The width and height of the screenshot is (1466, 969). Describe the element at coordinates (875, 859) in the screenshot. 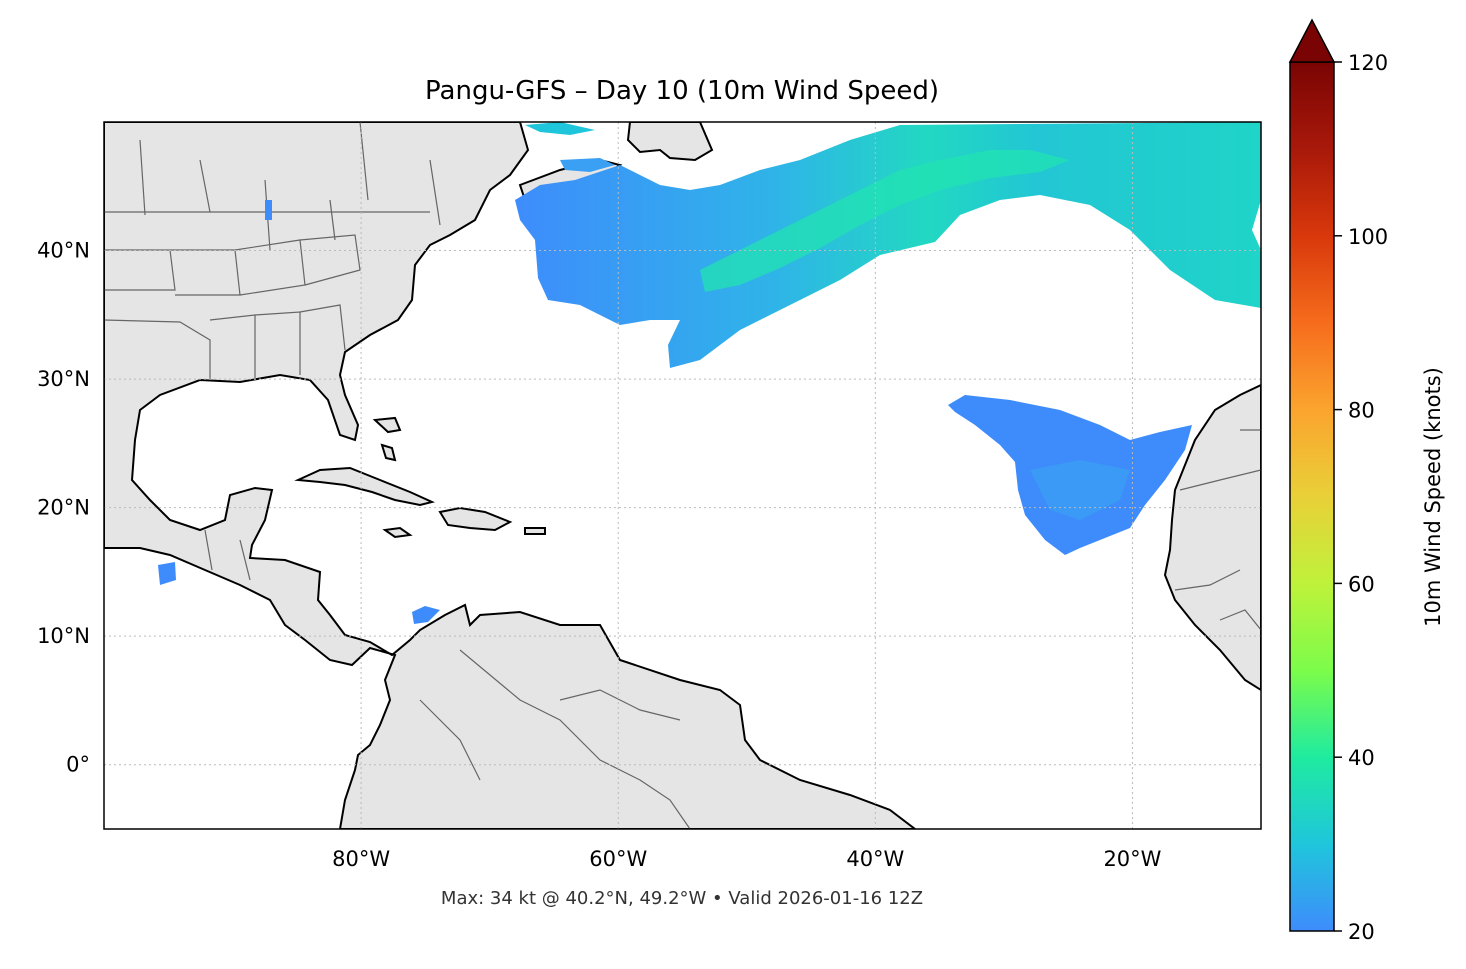

I see `lon-tick-label: 40°W` at that location.